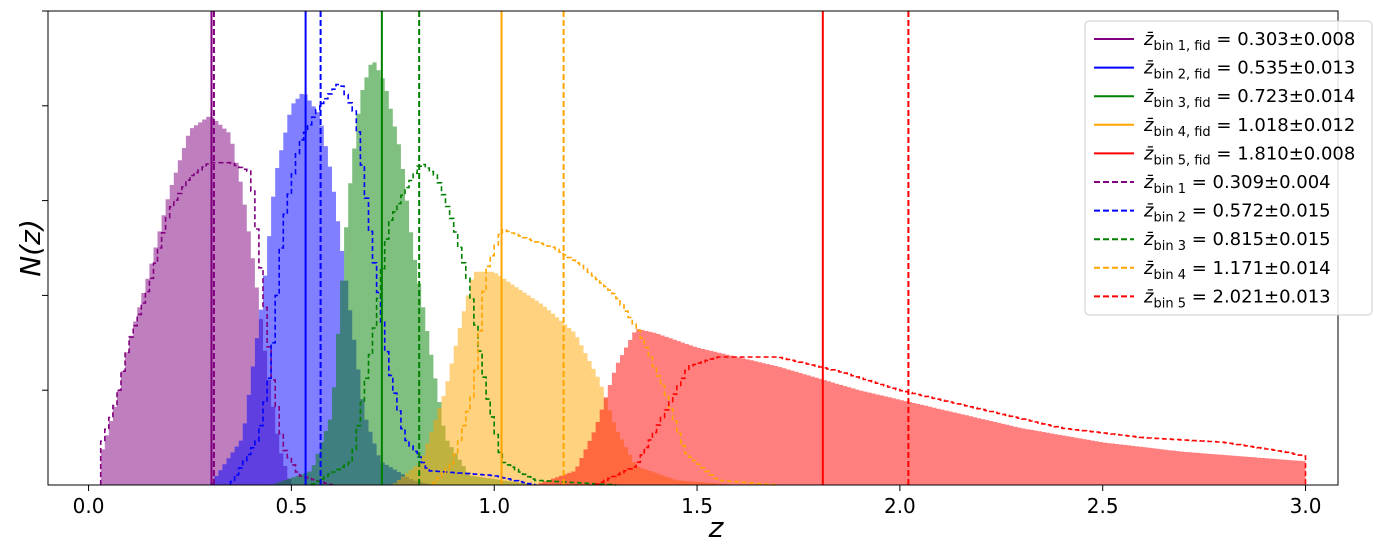 The height and width of the screenshot is (542, 1384). I want to click on x-tick-label: 1.5, so click(697, 506).